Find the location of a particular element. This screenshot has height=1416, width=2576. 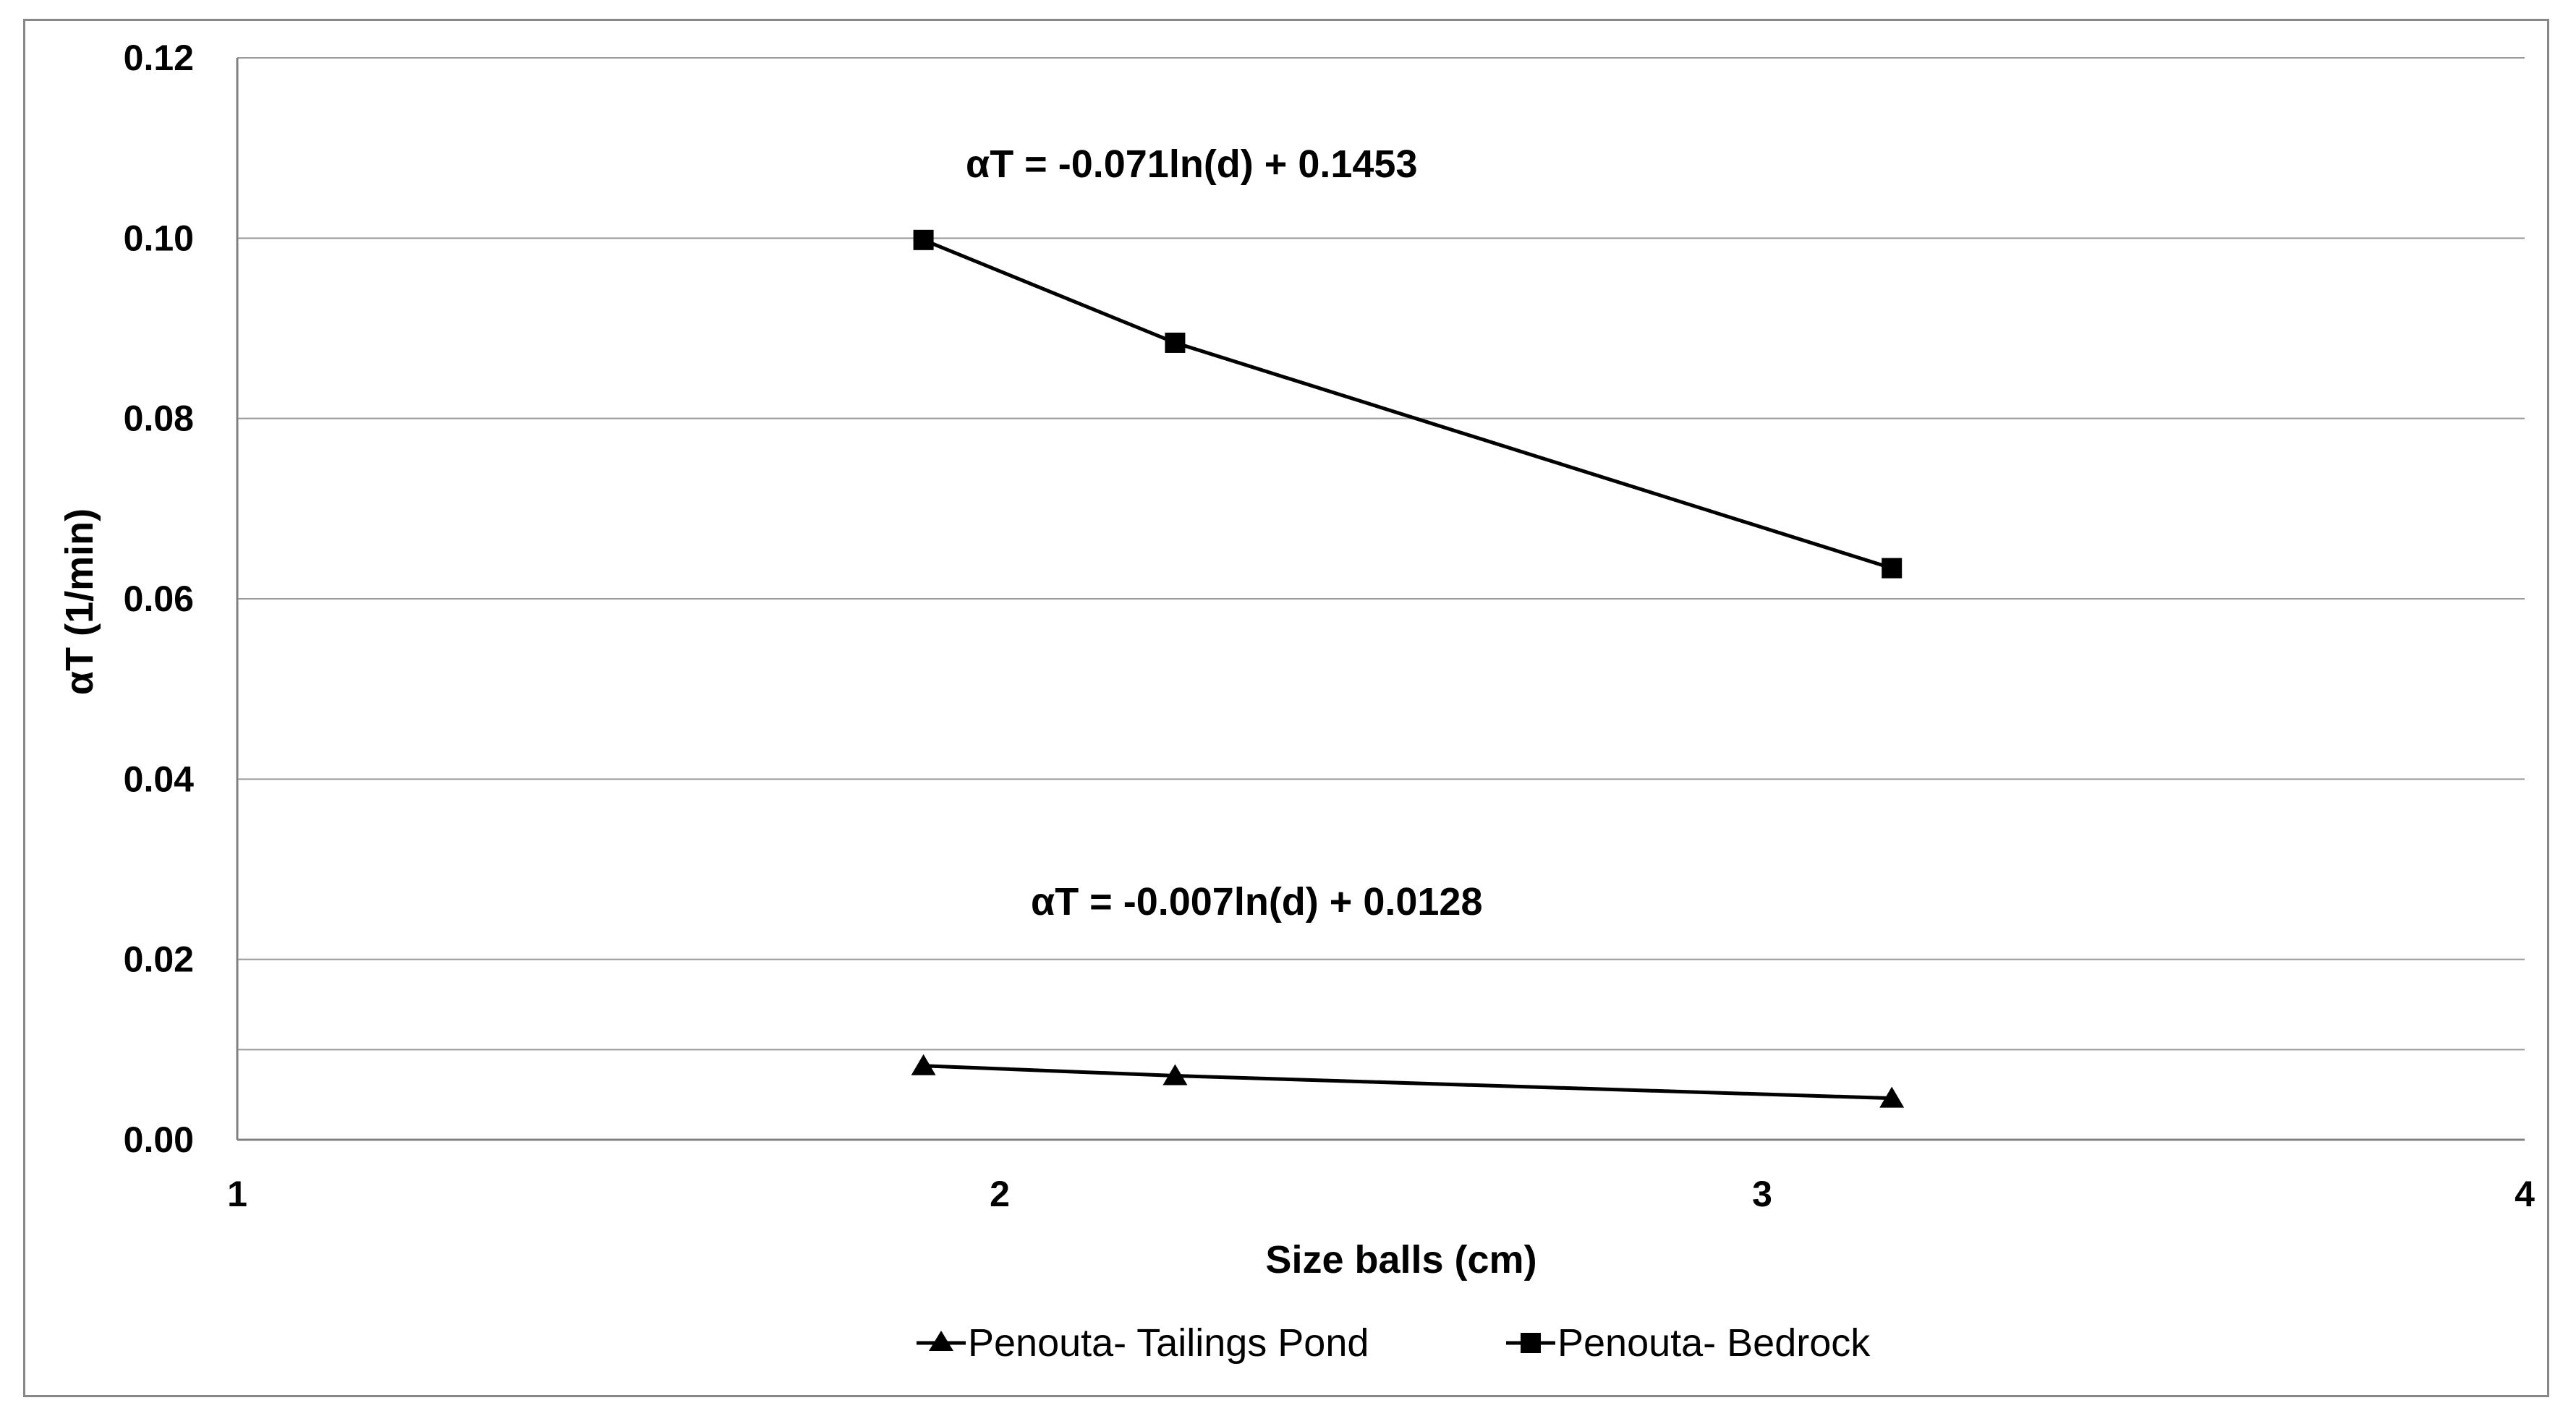

y-tick-label: 0.00 is located at coordinates (159, 1139).